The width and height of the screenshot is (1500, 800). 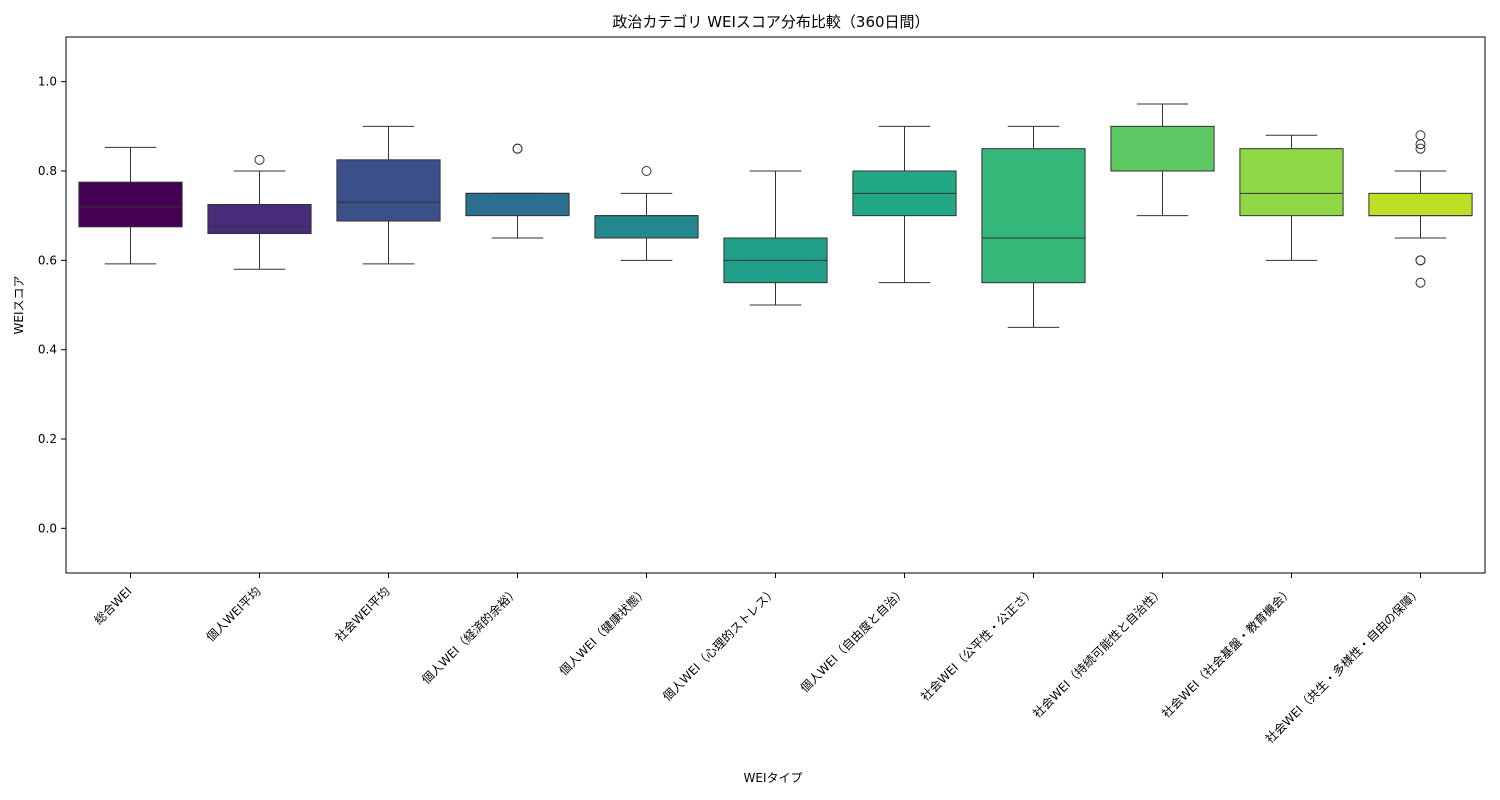 I want to click on x-tick-label: 社会WEI（持続可能性と自治性）, so click(x=1097, y=652).